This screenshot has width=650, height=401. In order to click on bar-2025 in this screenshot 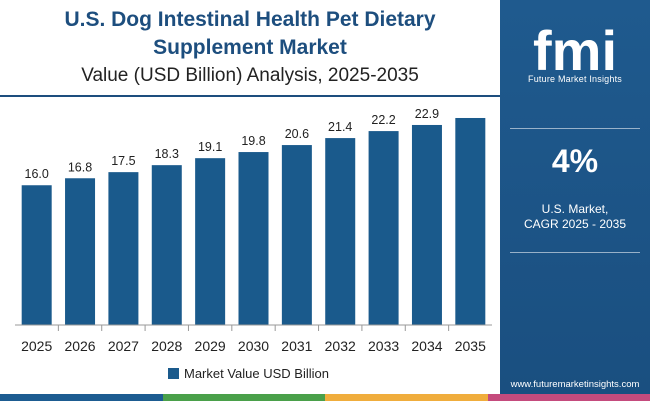, I will do `click(36, 255)`.